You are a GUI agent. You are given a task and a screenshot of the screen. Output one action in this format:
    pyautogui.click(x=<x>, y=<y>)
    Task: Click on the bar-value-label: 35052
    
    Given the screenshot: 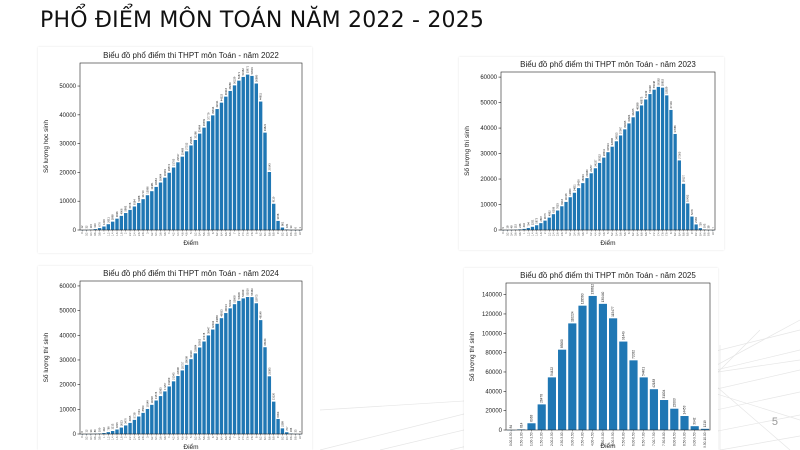 What is the action you would take?
    pyautogui.click(x=200, y=342)
    